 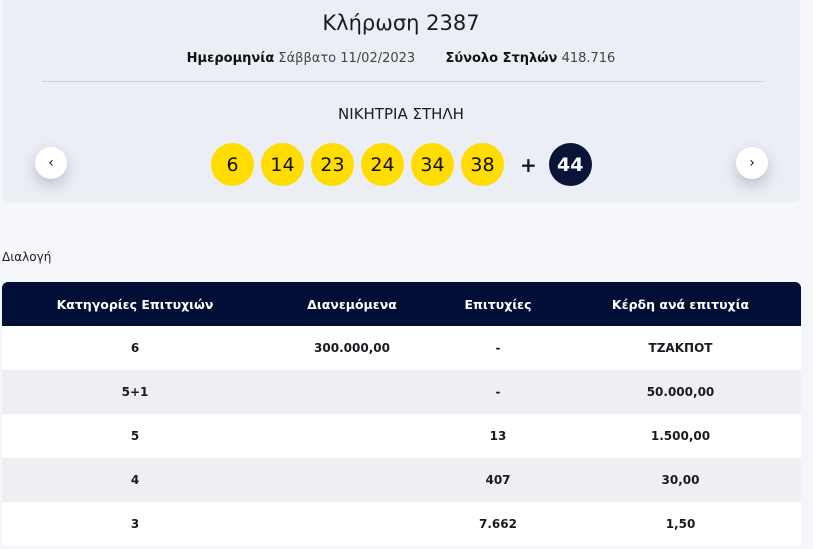 I want to click on cell-category: 6, so click(x=135, y=348).